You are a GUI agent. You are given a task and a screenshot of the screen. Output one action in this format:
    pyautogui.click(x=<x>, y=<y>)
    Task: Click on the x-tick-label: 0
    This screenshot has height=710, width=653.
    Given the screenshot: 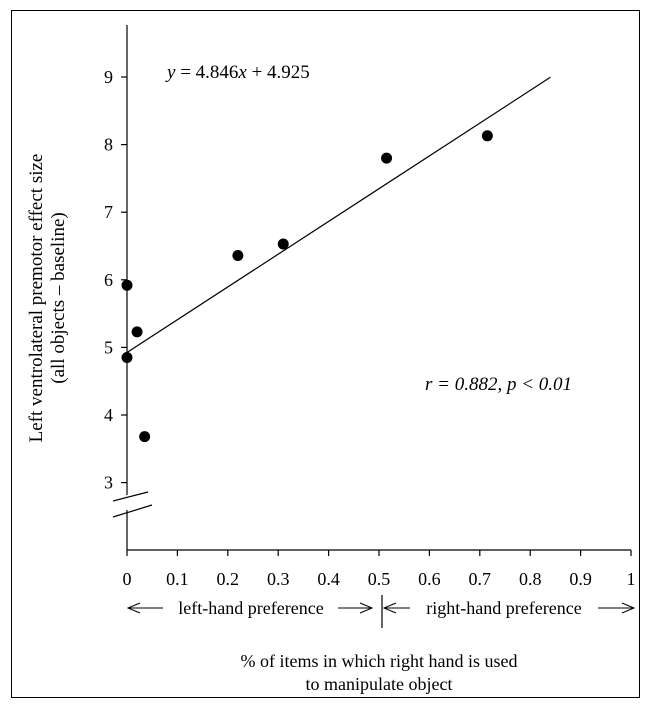 What is the action you would take?
    pyautogui.click(x=127, y=579)
    